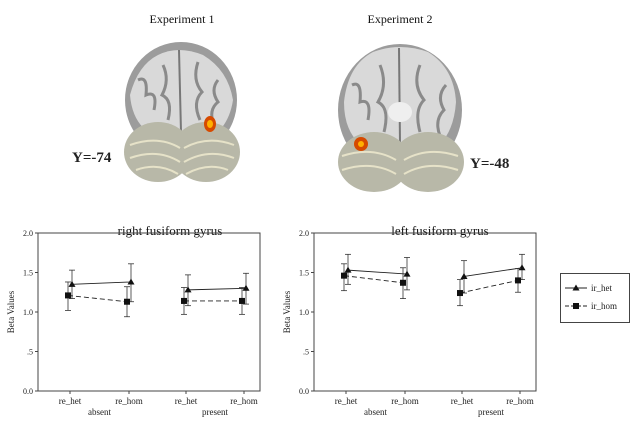  Describe the element at coordinates (576, 287) in the screenshot. I see `legend-marker-ir_het` at that location.